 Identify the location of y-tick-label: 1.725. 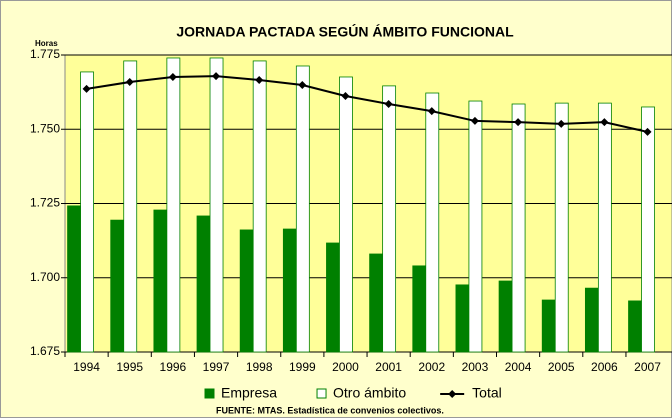
(45, 203).